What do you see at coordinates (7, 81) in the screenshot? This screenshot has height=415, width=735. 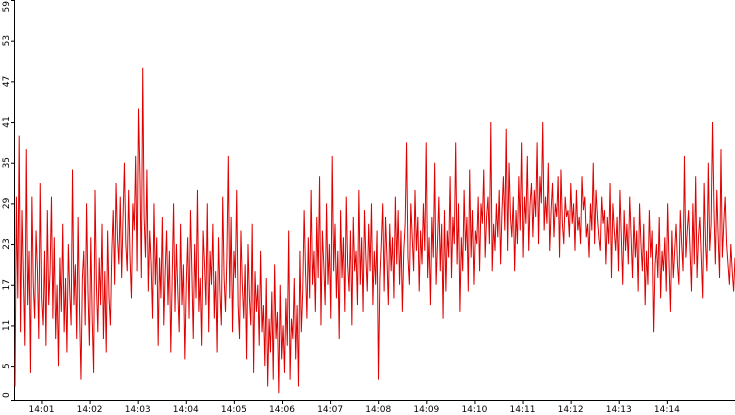 I see `y-tick-label: 47` at bounding box center [7, 81].